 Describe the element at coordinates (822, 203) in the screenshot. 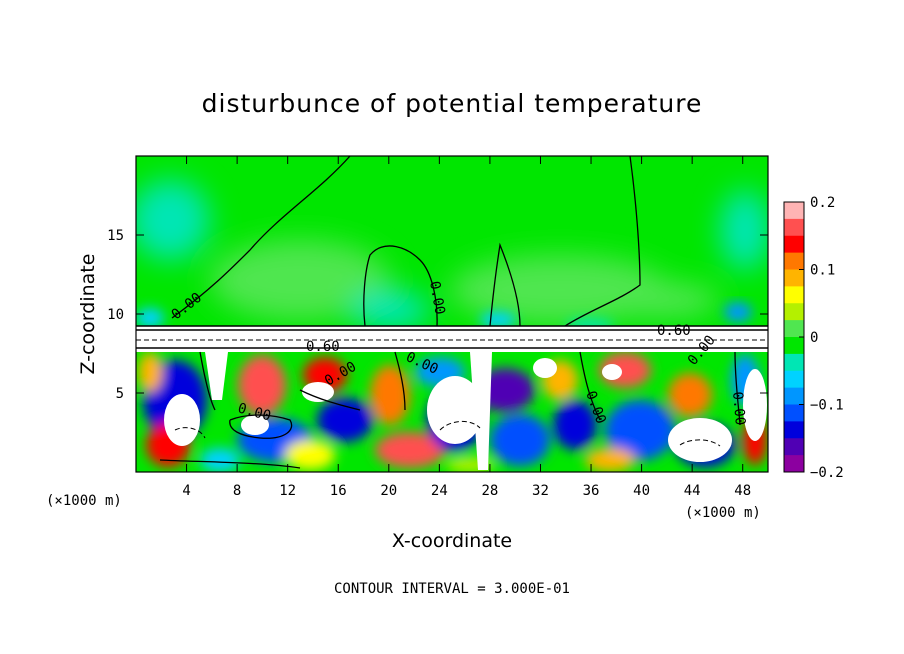

I see `colorbar-tick-label: 0.2` at that location.